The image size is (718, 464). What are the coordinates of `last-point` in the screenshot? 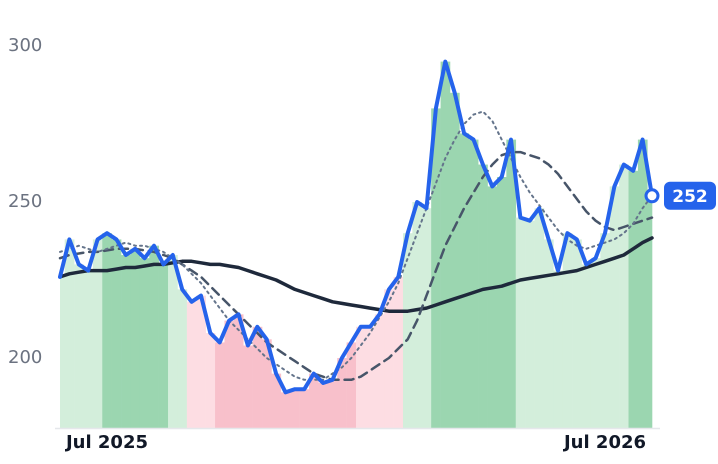 It's located at (652, 196).